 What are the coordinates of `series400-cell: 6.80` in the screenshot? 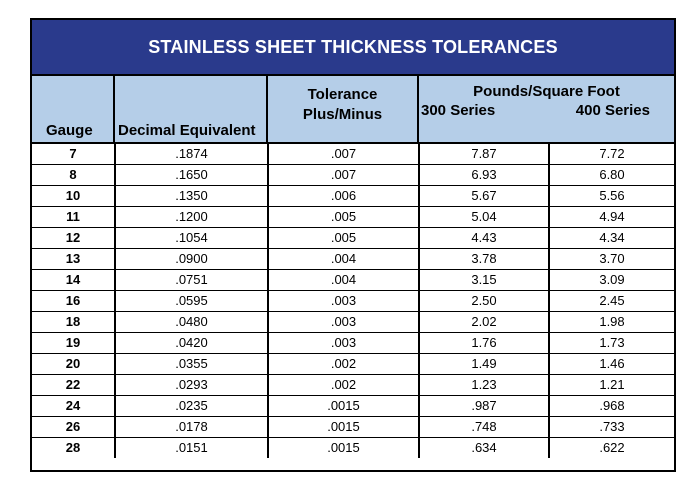 It's located at (611, 175).